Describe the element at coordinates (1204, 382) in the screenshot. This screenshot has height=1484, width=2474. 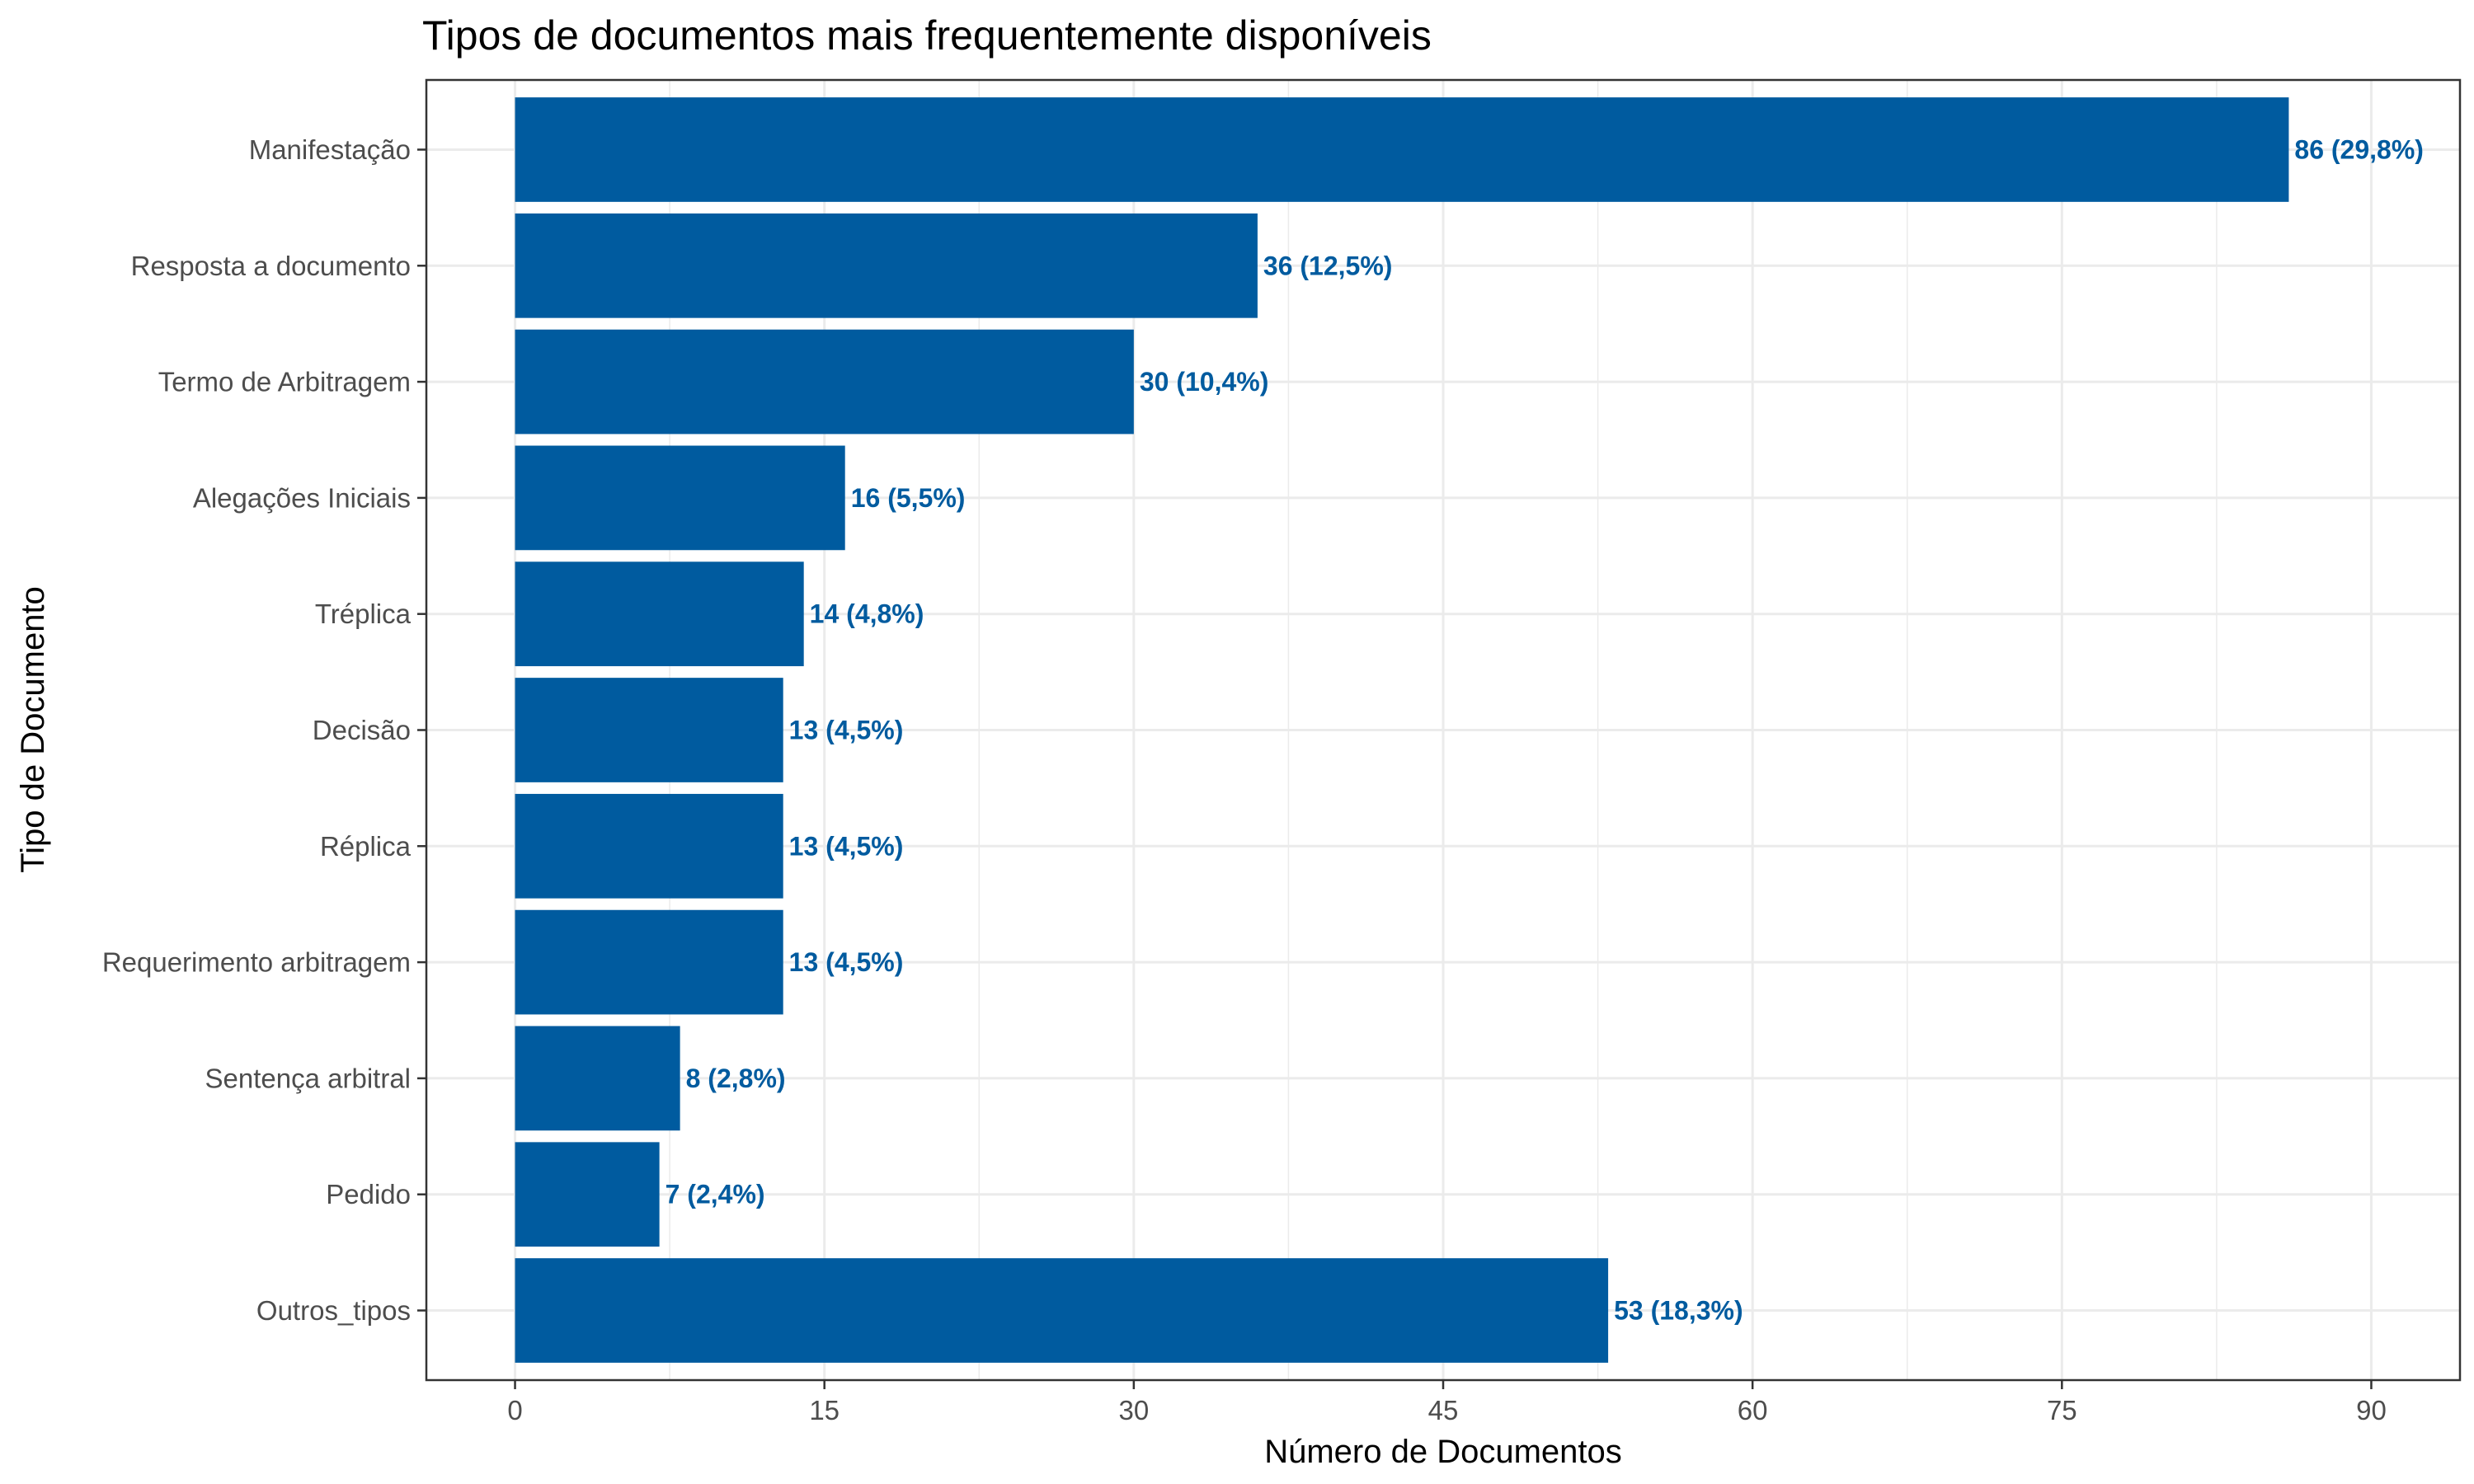
I see `data-label: 30 (10,4%)` at that location.